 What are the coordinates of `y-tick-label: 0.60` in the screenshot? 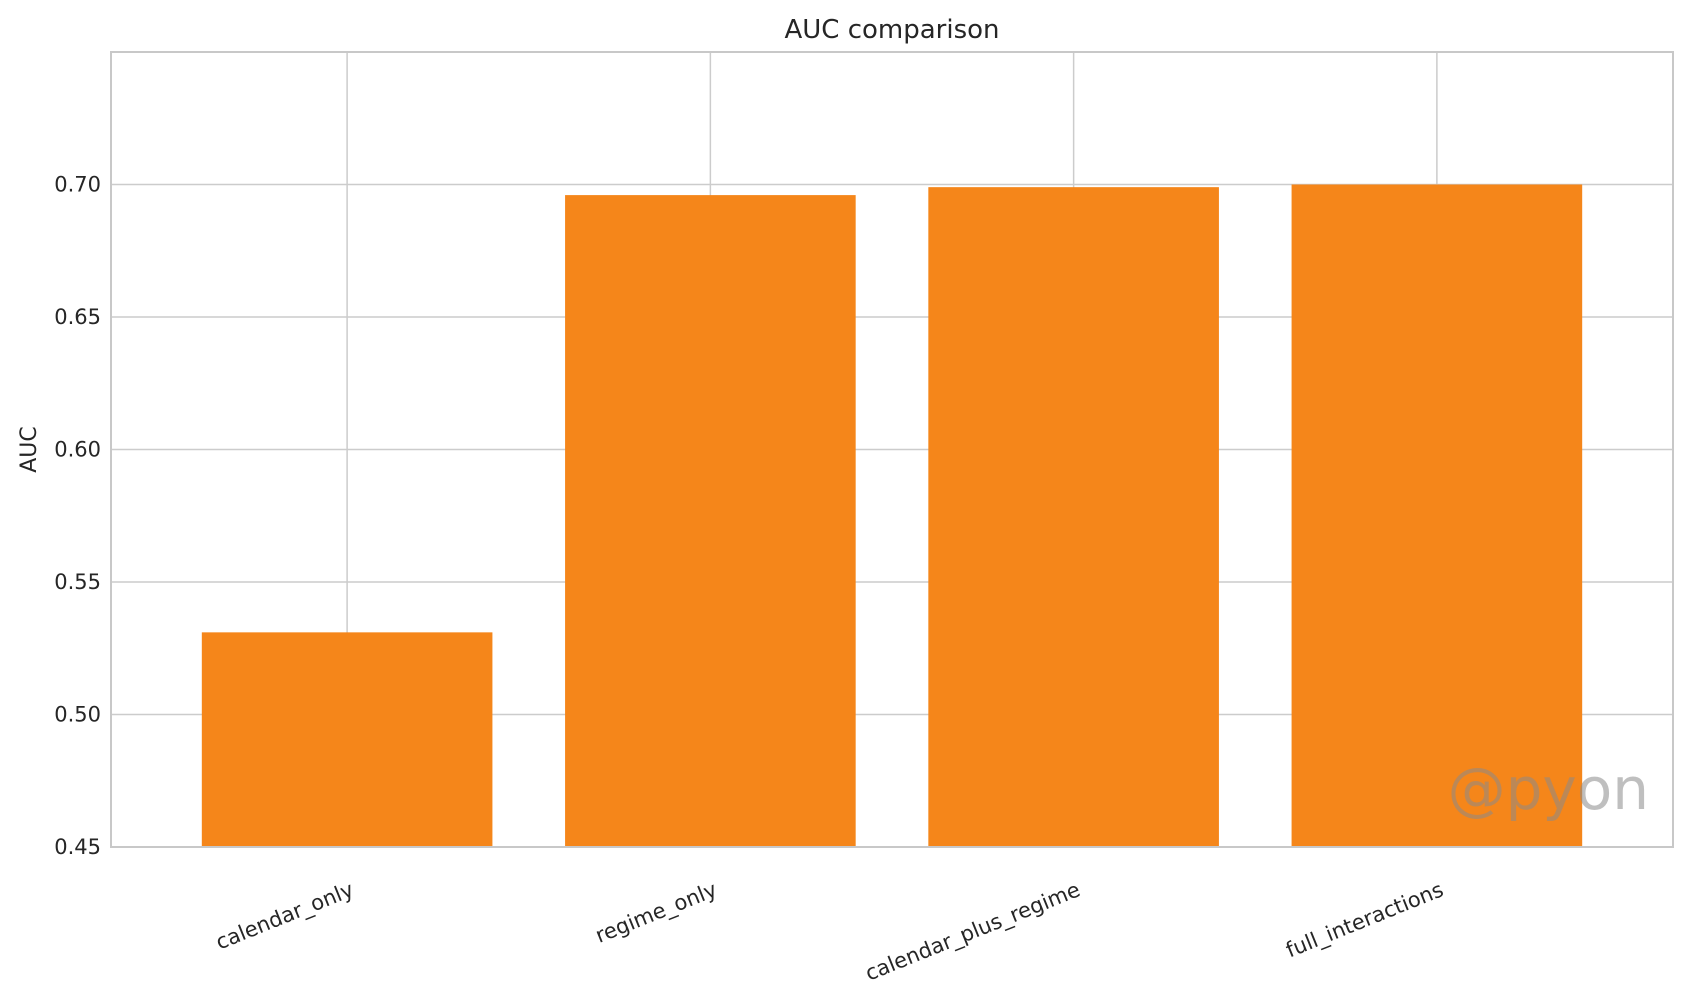 It's located at (77, 450).